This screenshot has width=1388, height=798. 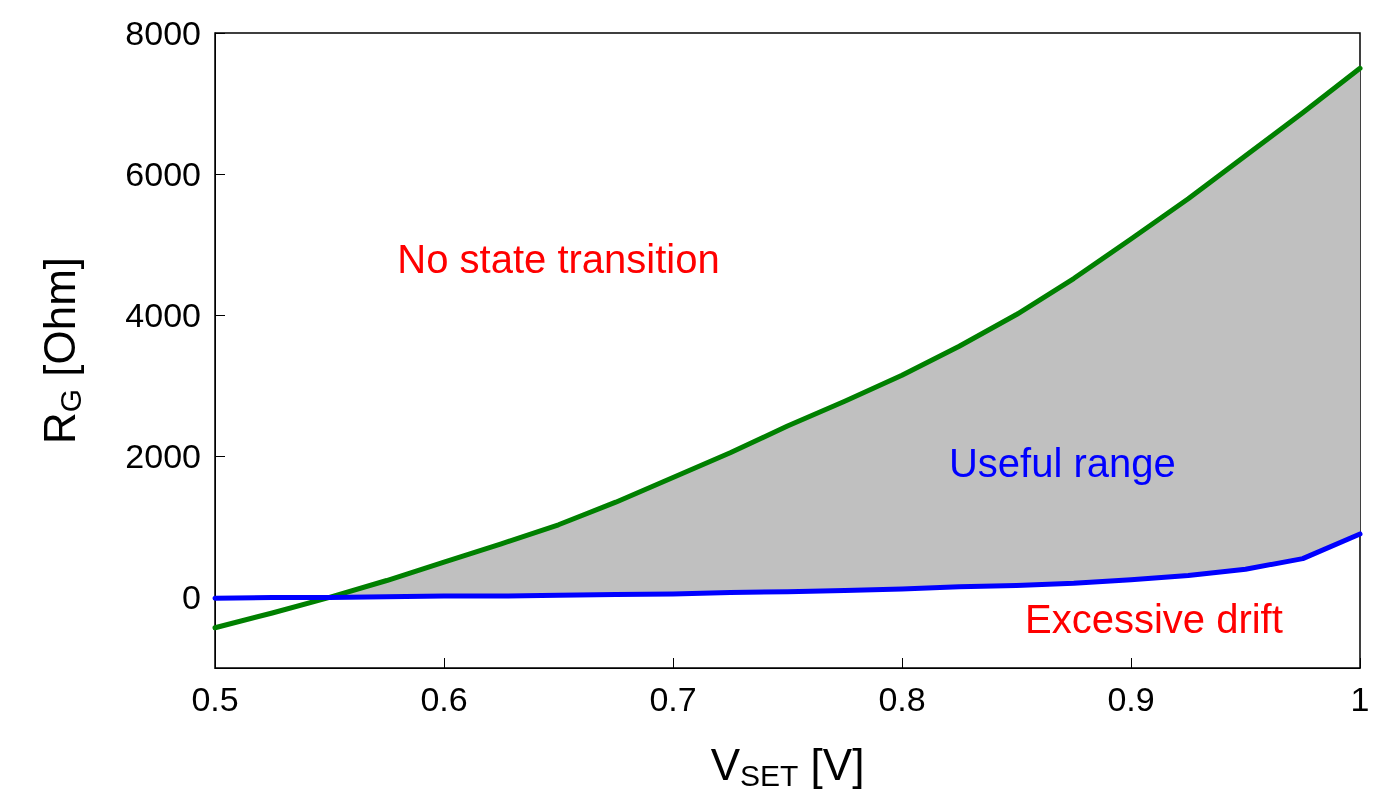 I want to click on y-tick-label: 6000, so click(x=163, y=174).